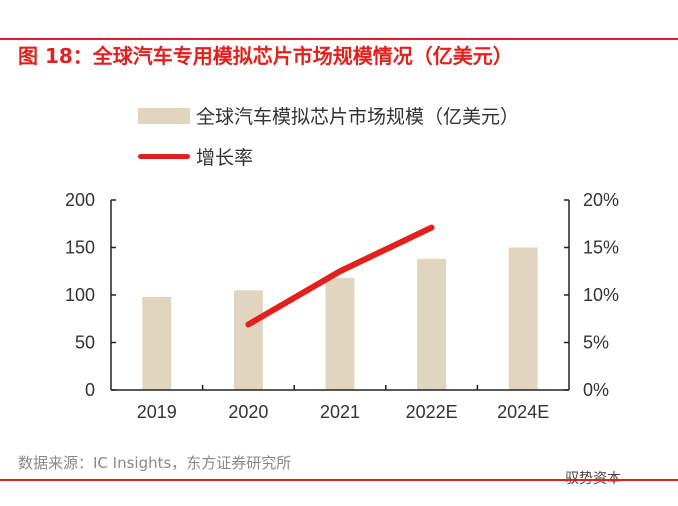 The image size is (678, 506). Describe the element at coordinates (601, 295) in the screenshot. I see `right-tick-label: 10%` at that location.